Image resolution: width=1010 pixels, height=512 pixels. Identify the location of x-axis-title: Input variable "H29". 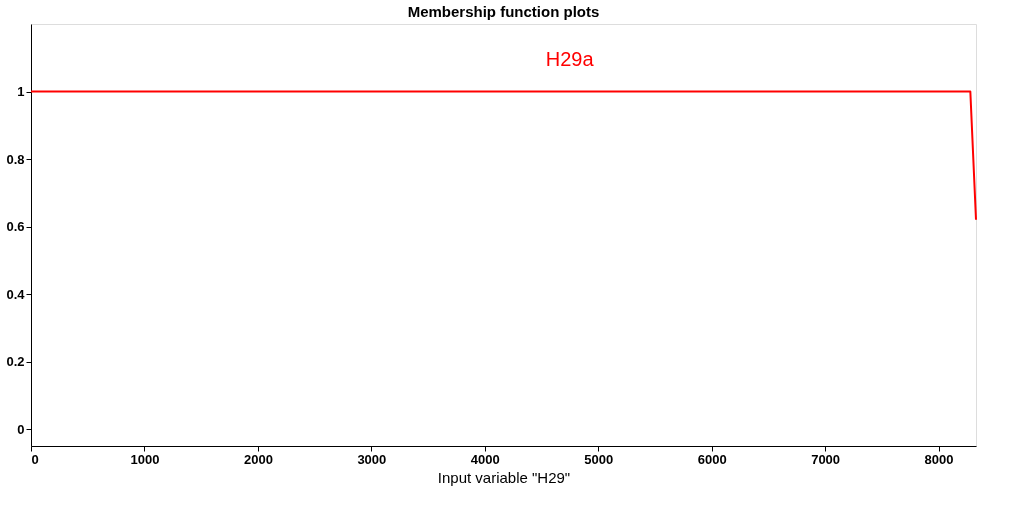
(504, 477).